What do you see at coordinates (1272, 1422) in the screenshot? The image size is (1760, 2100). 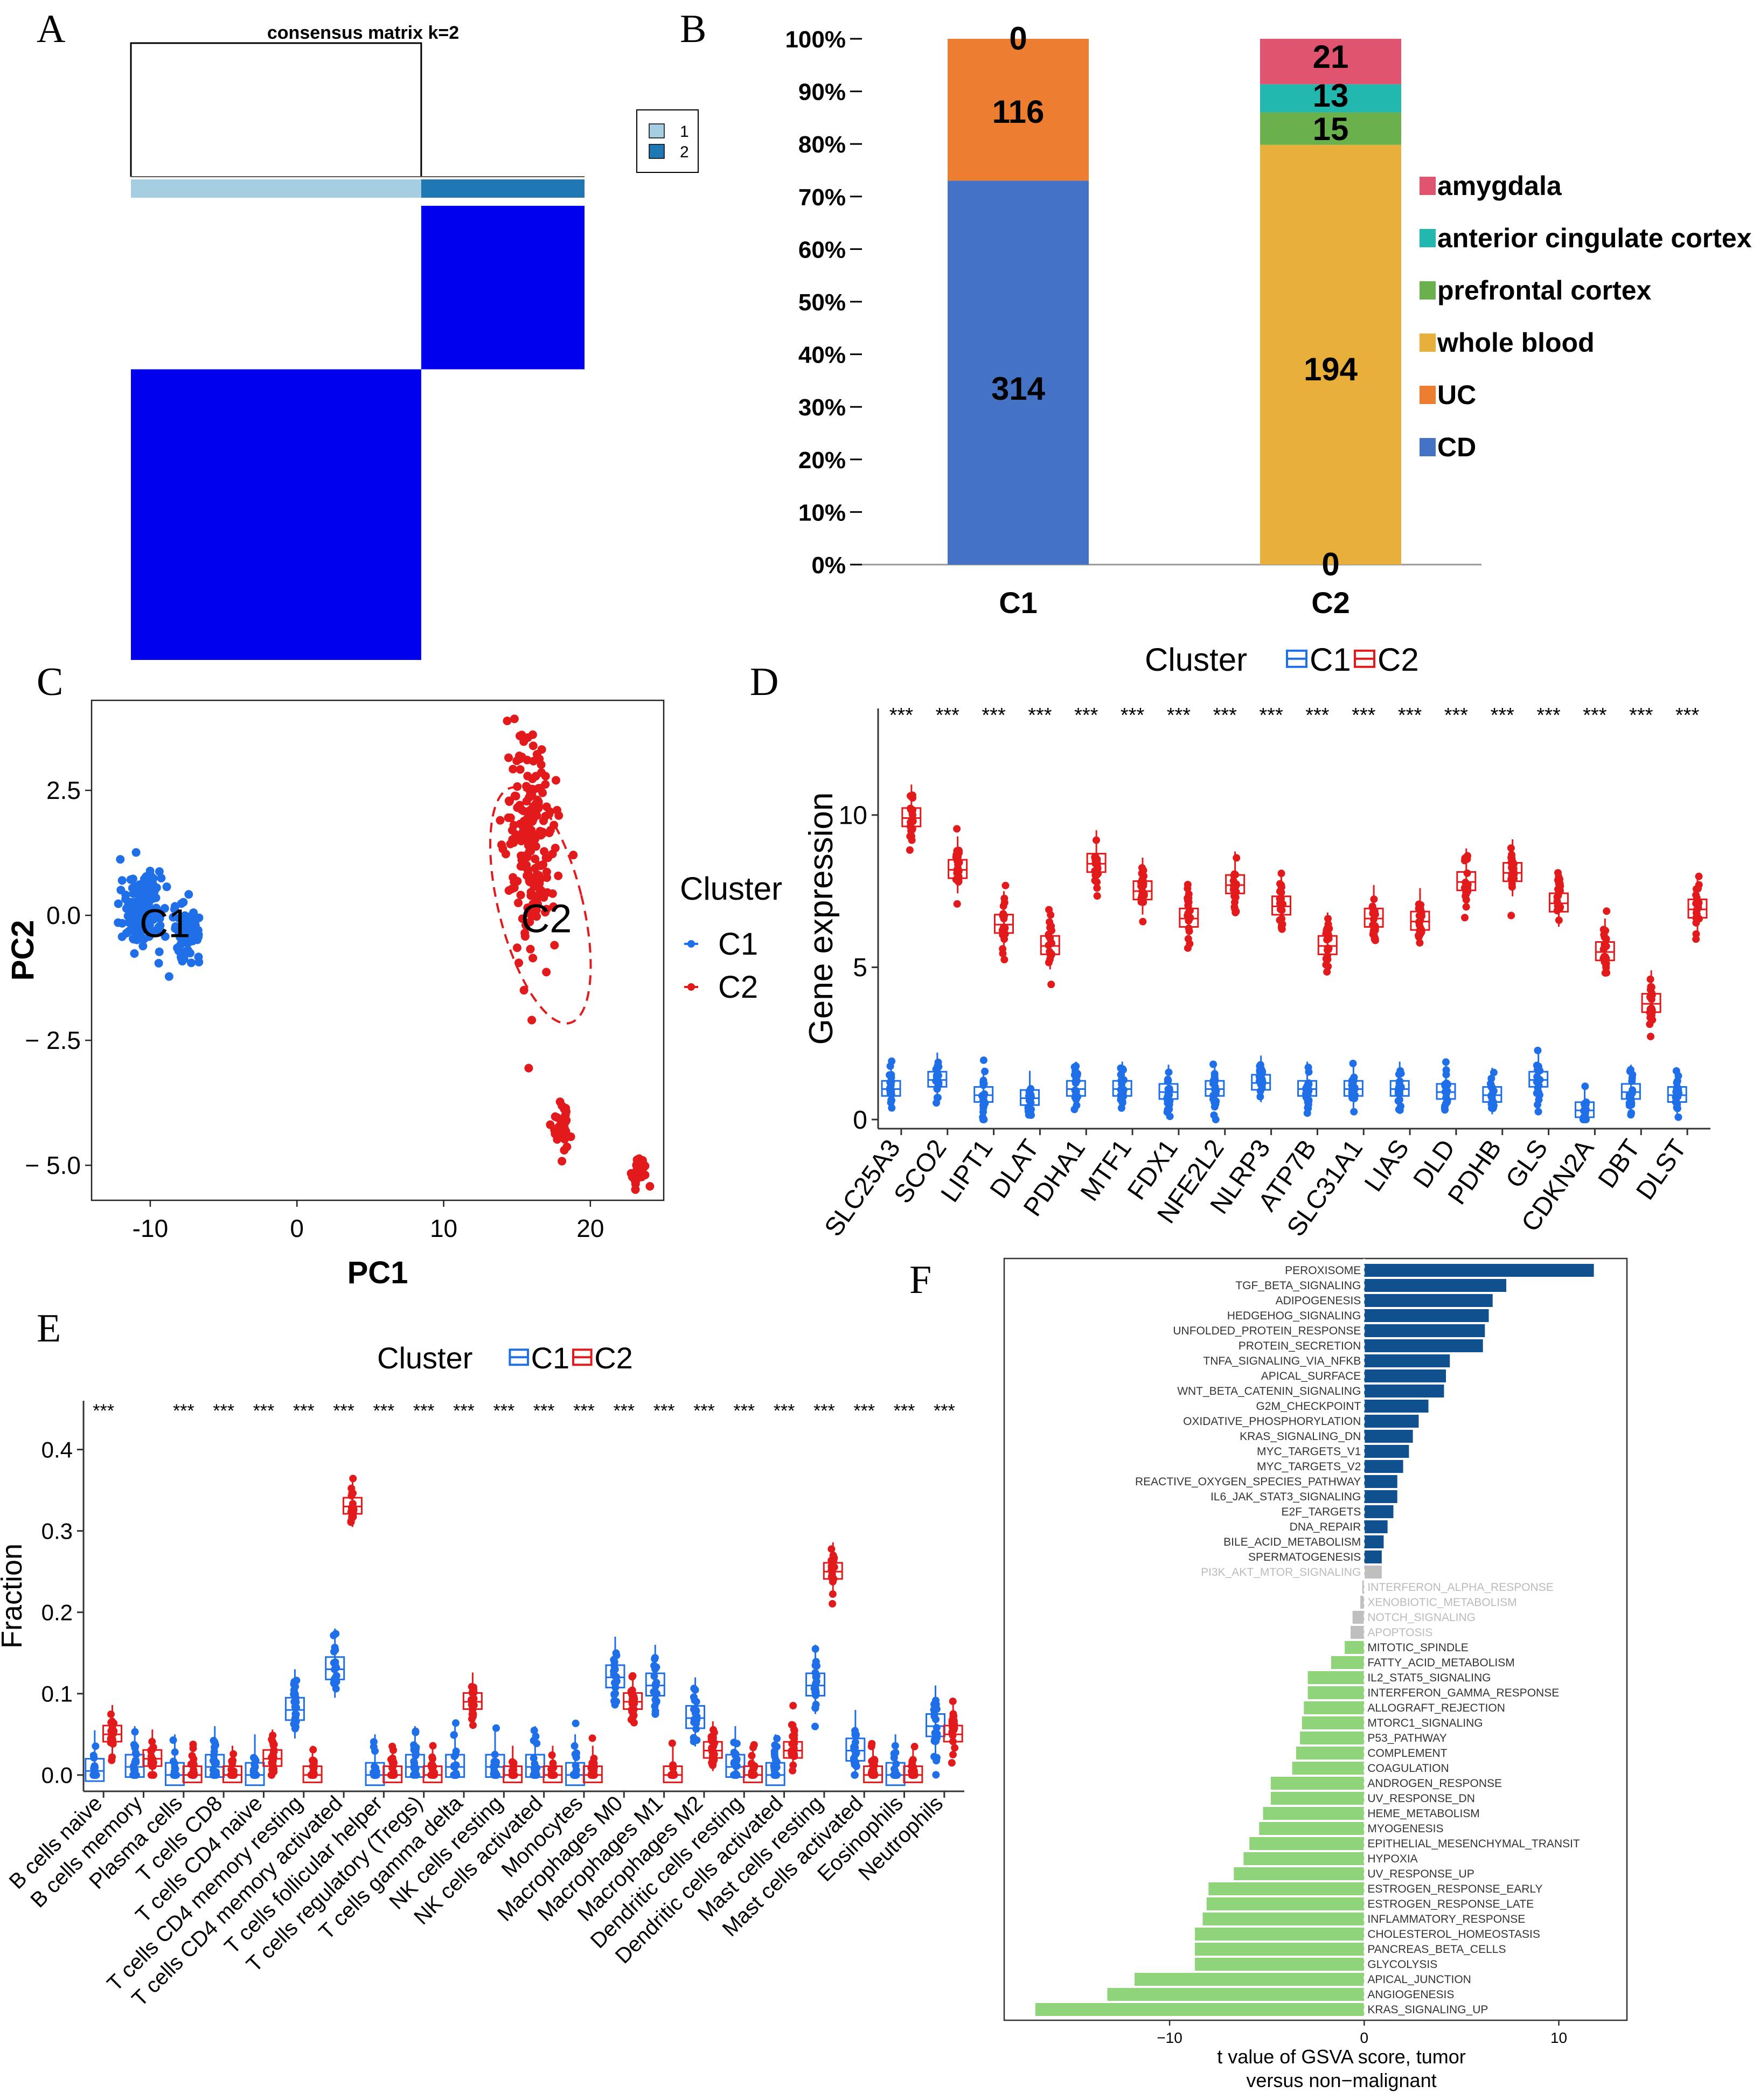 I see `gsva-pathway-label: OXIDATIVE_PHOSPHORYLATION` at bounding box center [1272, 1422].